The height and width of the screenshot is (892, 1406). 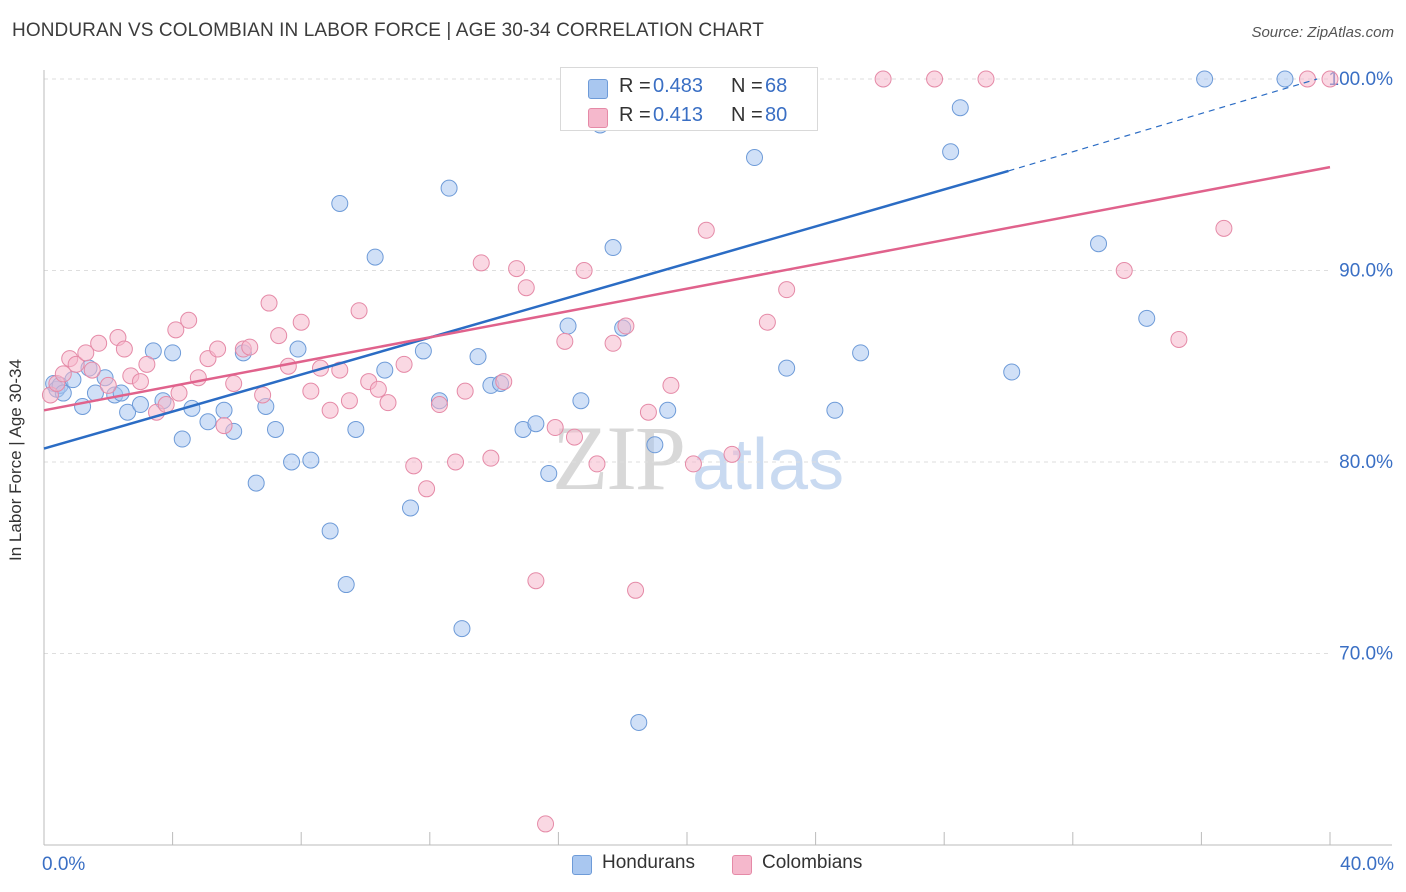 What do you see at coordinates (689, 114) in the screenshot?
I see `legend-row-colombians: R = 0.413 N = 80` at bounding box center [689, 114].